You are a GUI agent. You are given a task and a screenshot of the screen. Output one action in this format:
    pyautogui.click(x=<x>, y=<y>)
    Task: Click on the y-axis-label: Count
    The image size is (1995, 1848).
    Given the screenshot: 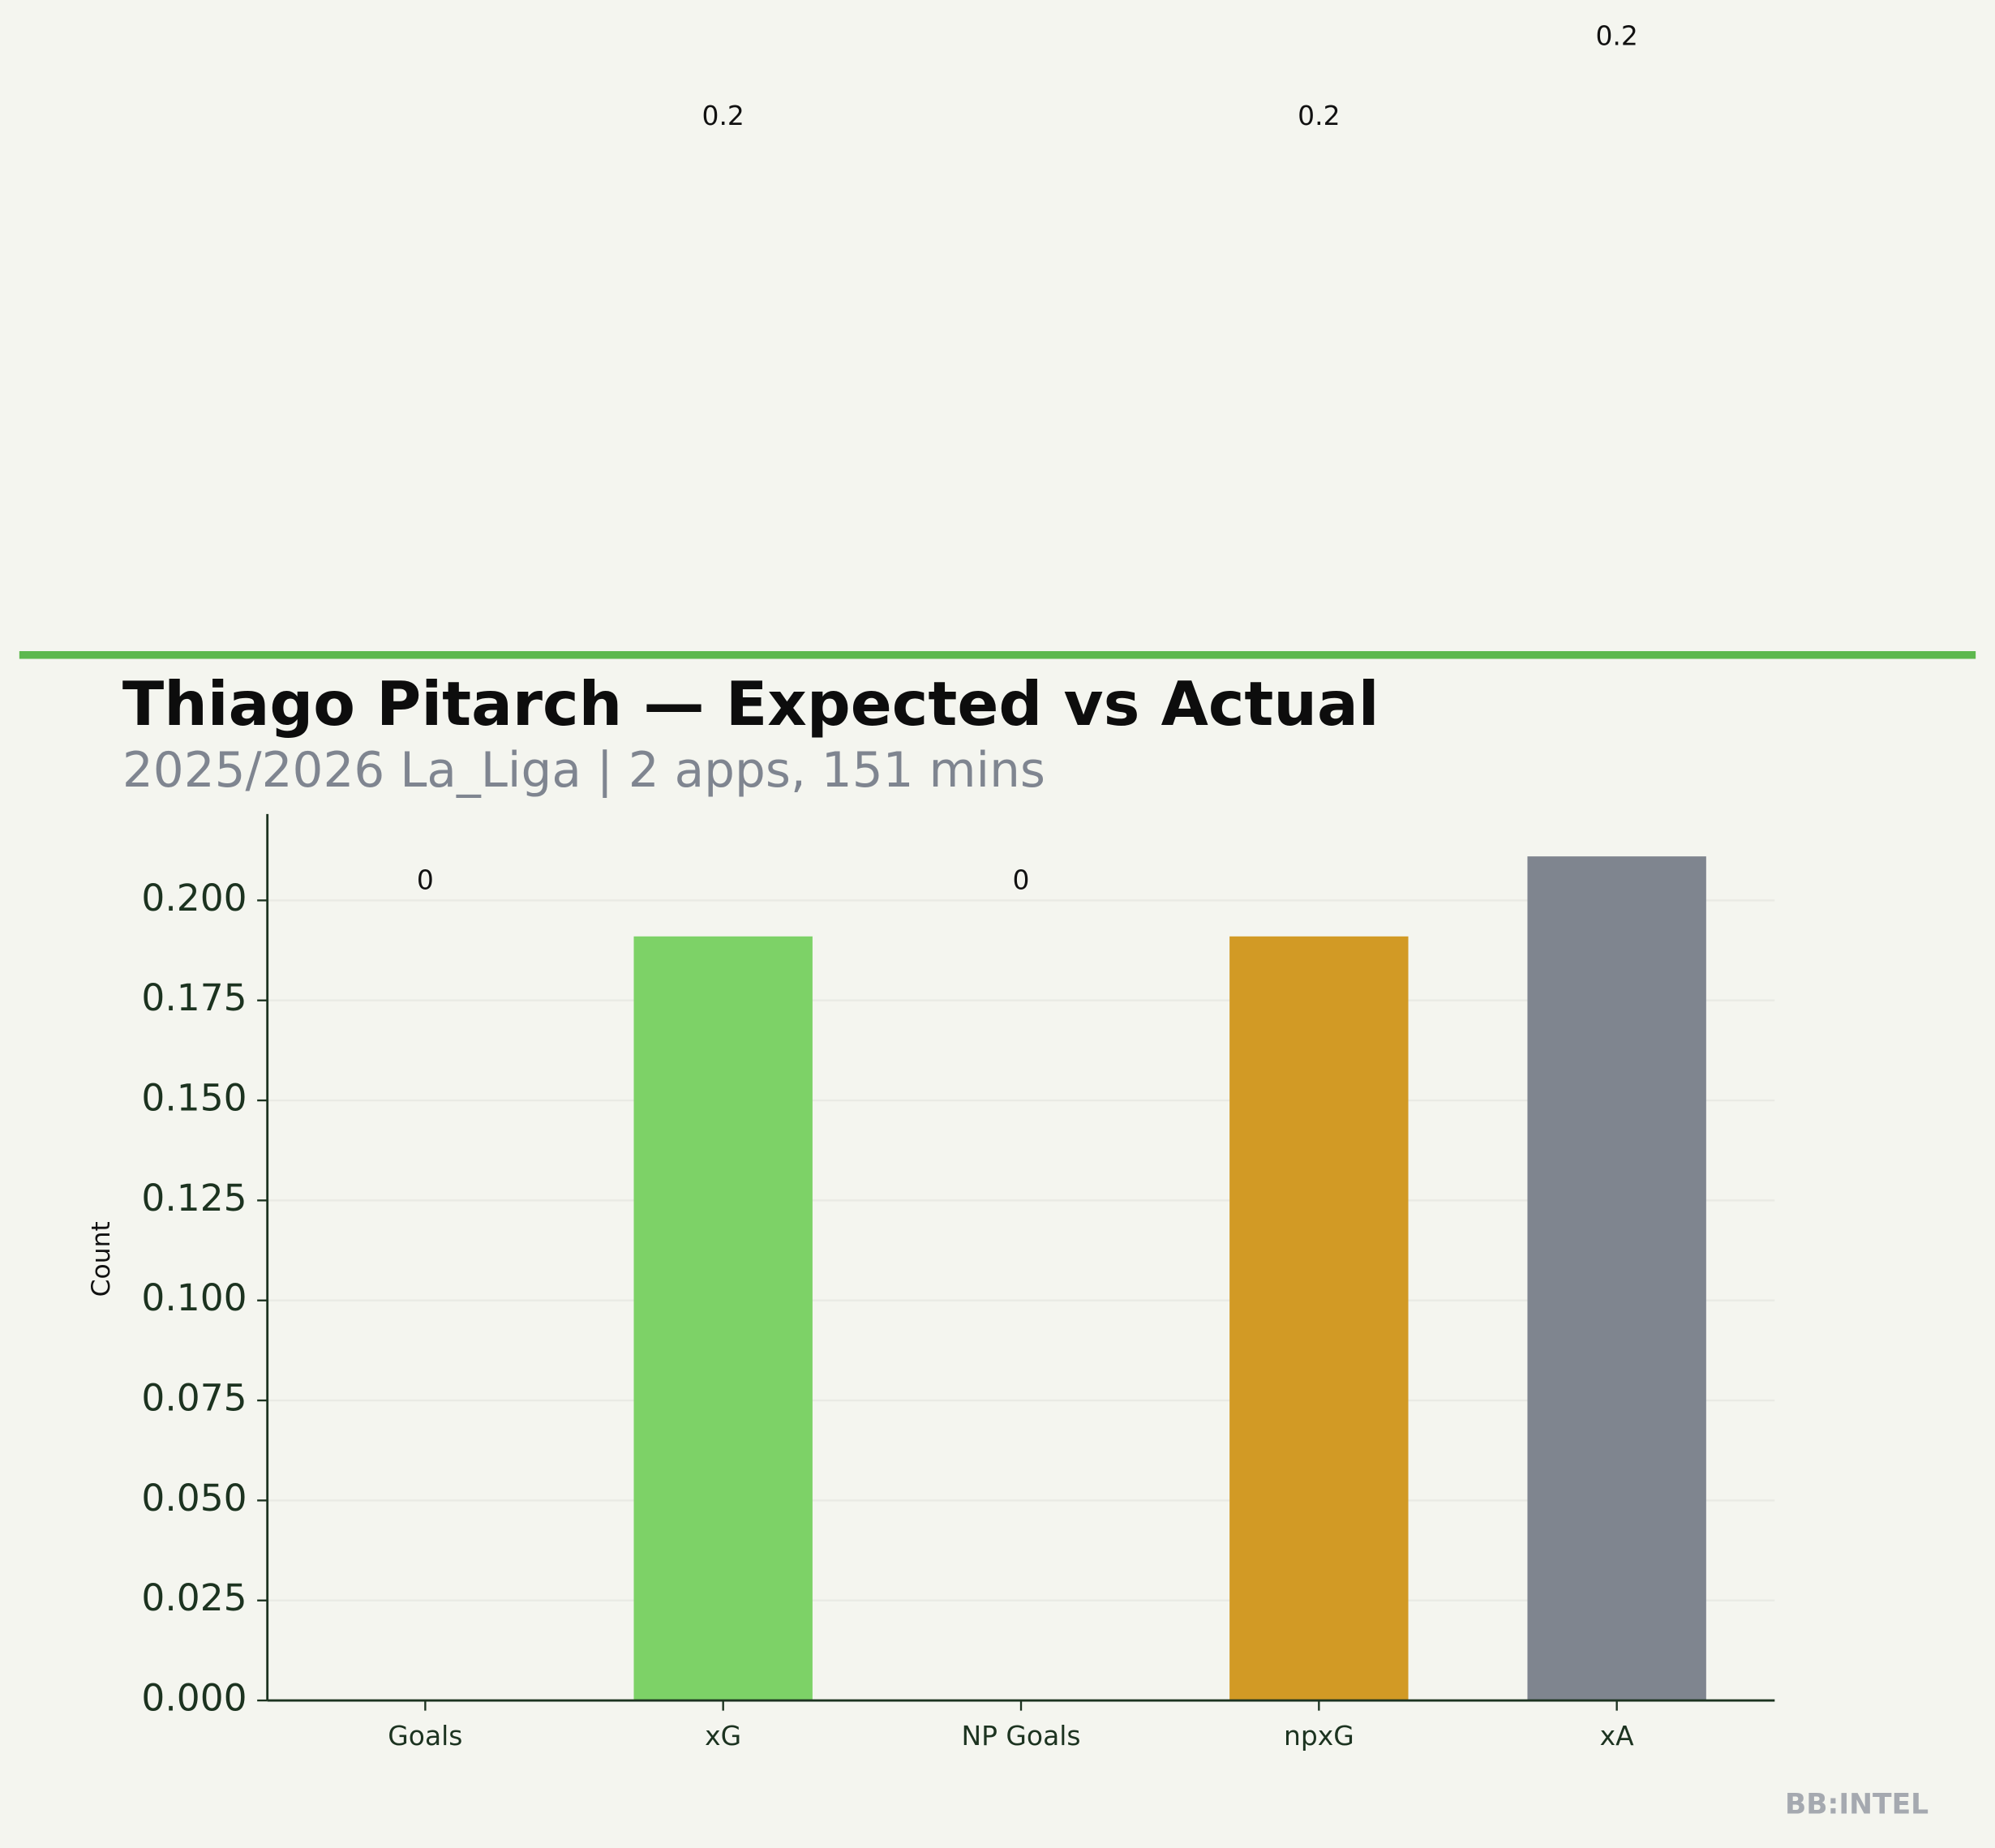 What is the action you would take?
    pyautogui.click(x=101, y=1259)
    